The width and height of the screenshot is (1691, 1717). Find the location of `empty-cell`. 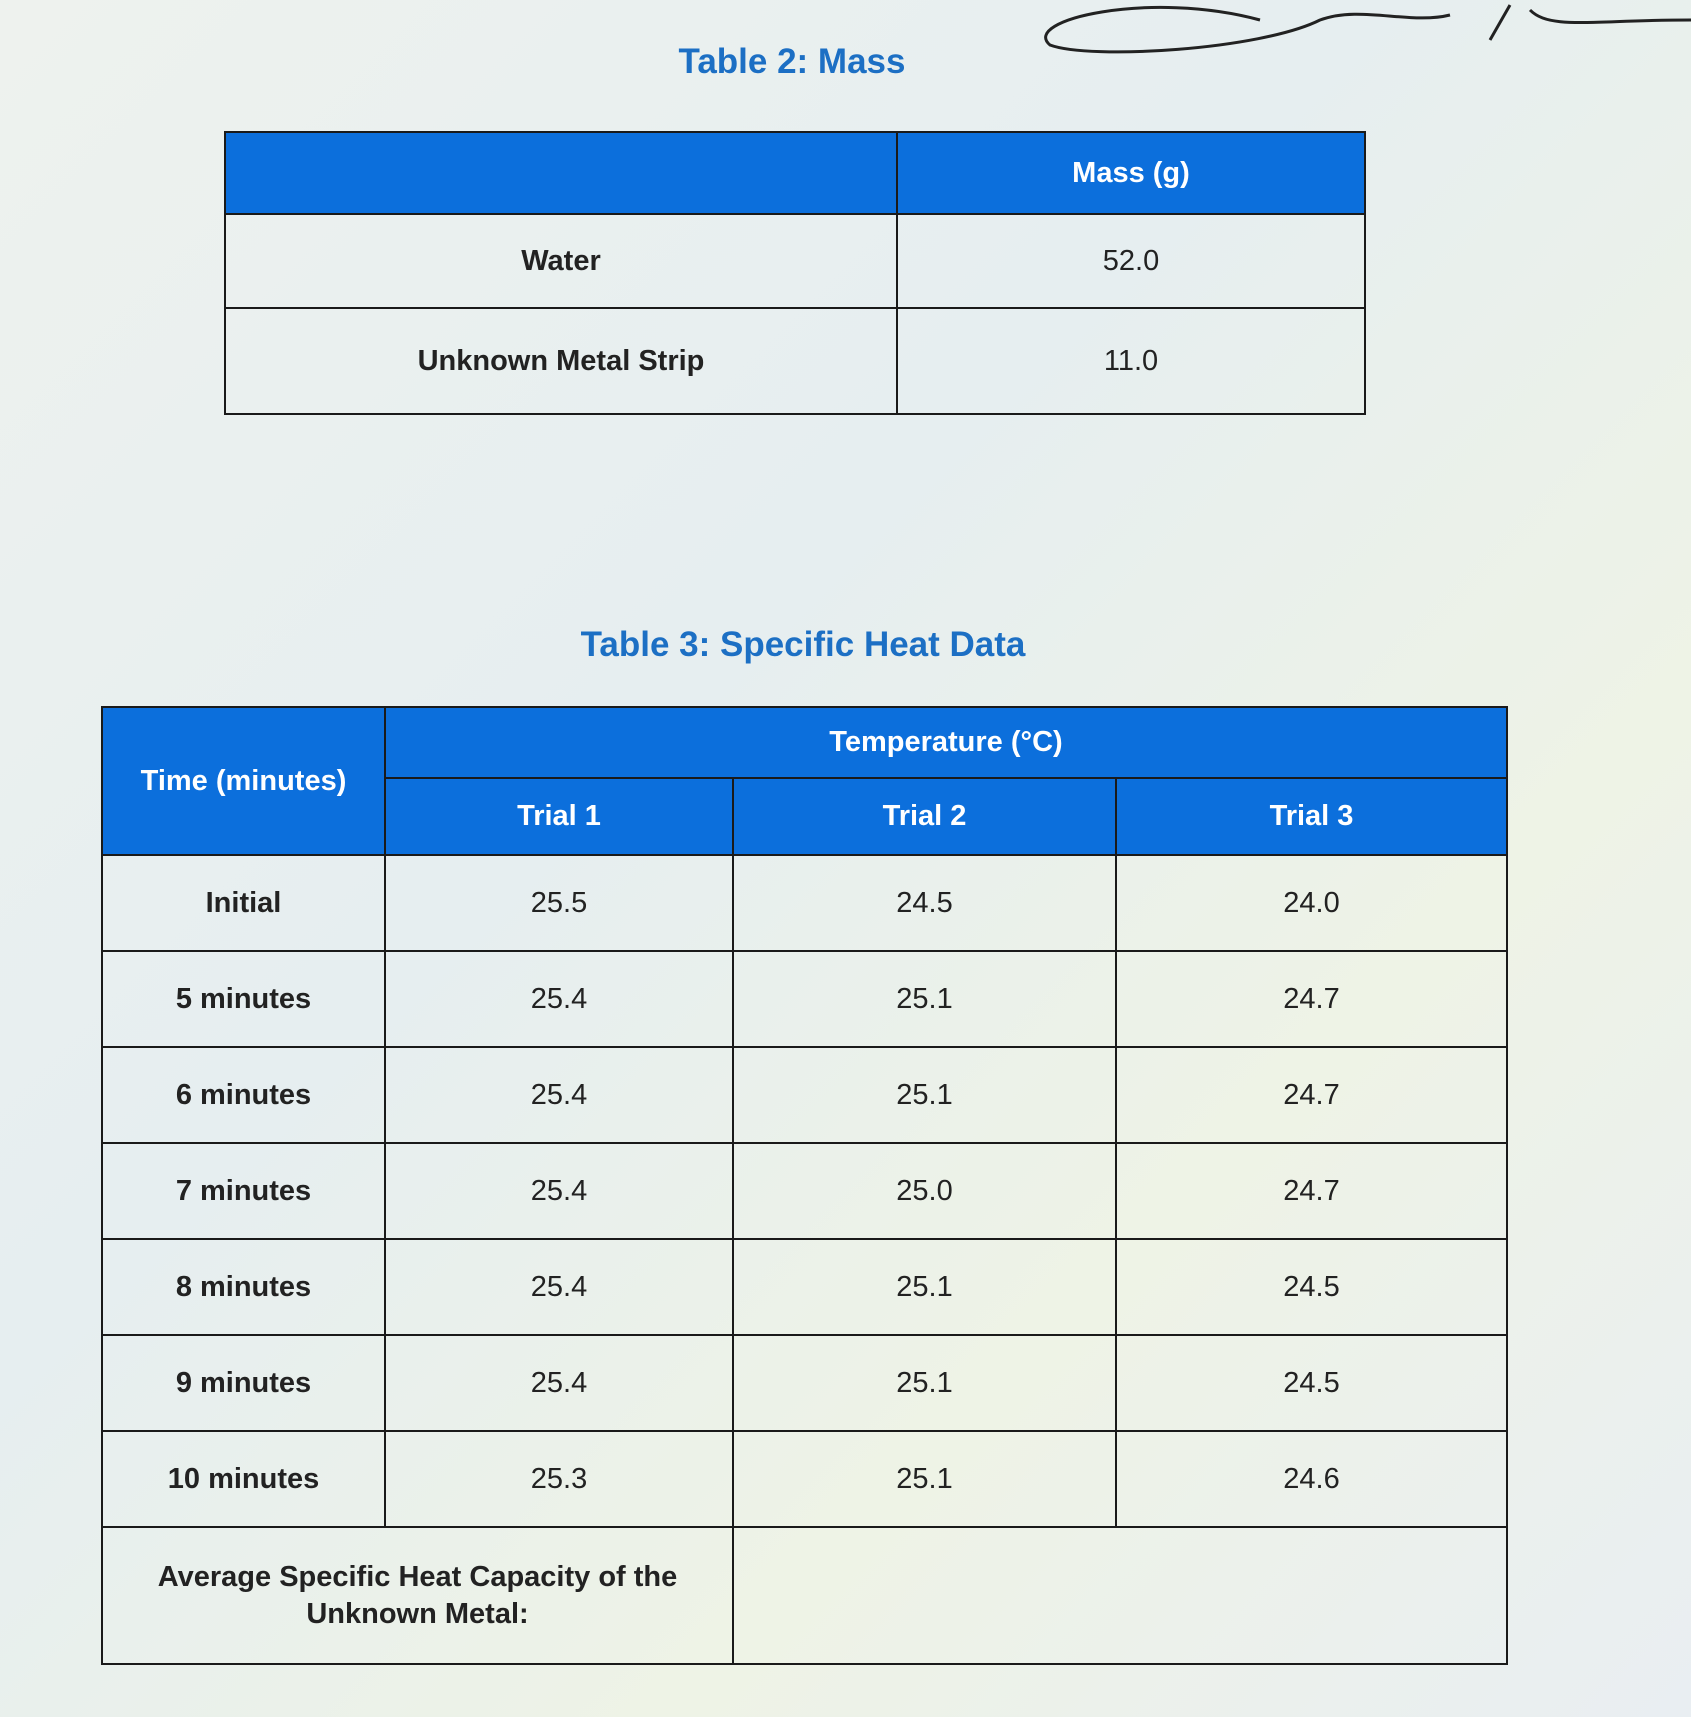

empty-cell is located at coordinates (1120, 1595).